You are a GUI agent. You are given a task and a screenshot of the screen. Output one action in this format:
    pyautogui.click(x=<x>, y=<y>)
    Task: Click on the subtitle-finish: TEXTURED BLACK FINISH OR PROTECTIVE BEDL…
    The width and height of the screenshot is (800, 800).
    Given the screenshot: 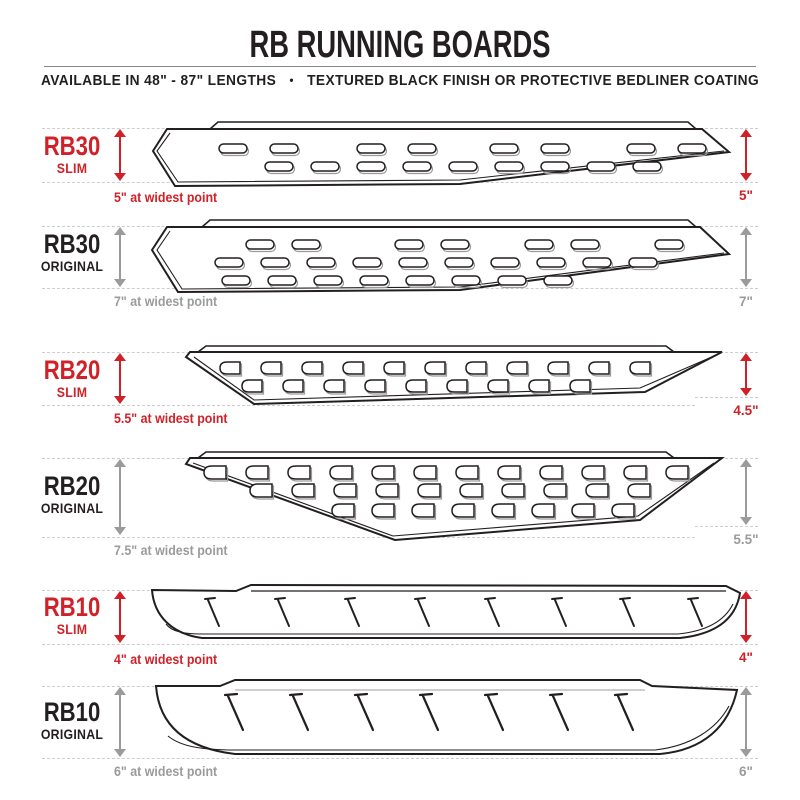 What is the action you would take?
    pyautogui.click(x=533, y=81)
    